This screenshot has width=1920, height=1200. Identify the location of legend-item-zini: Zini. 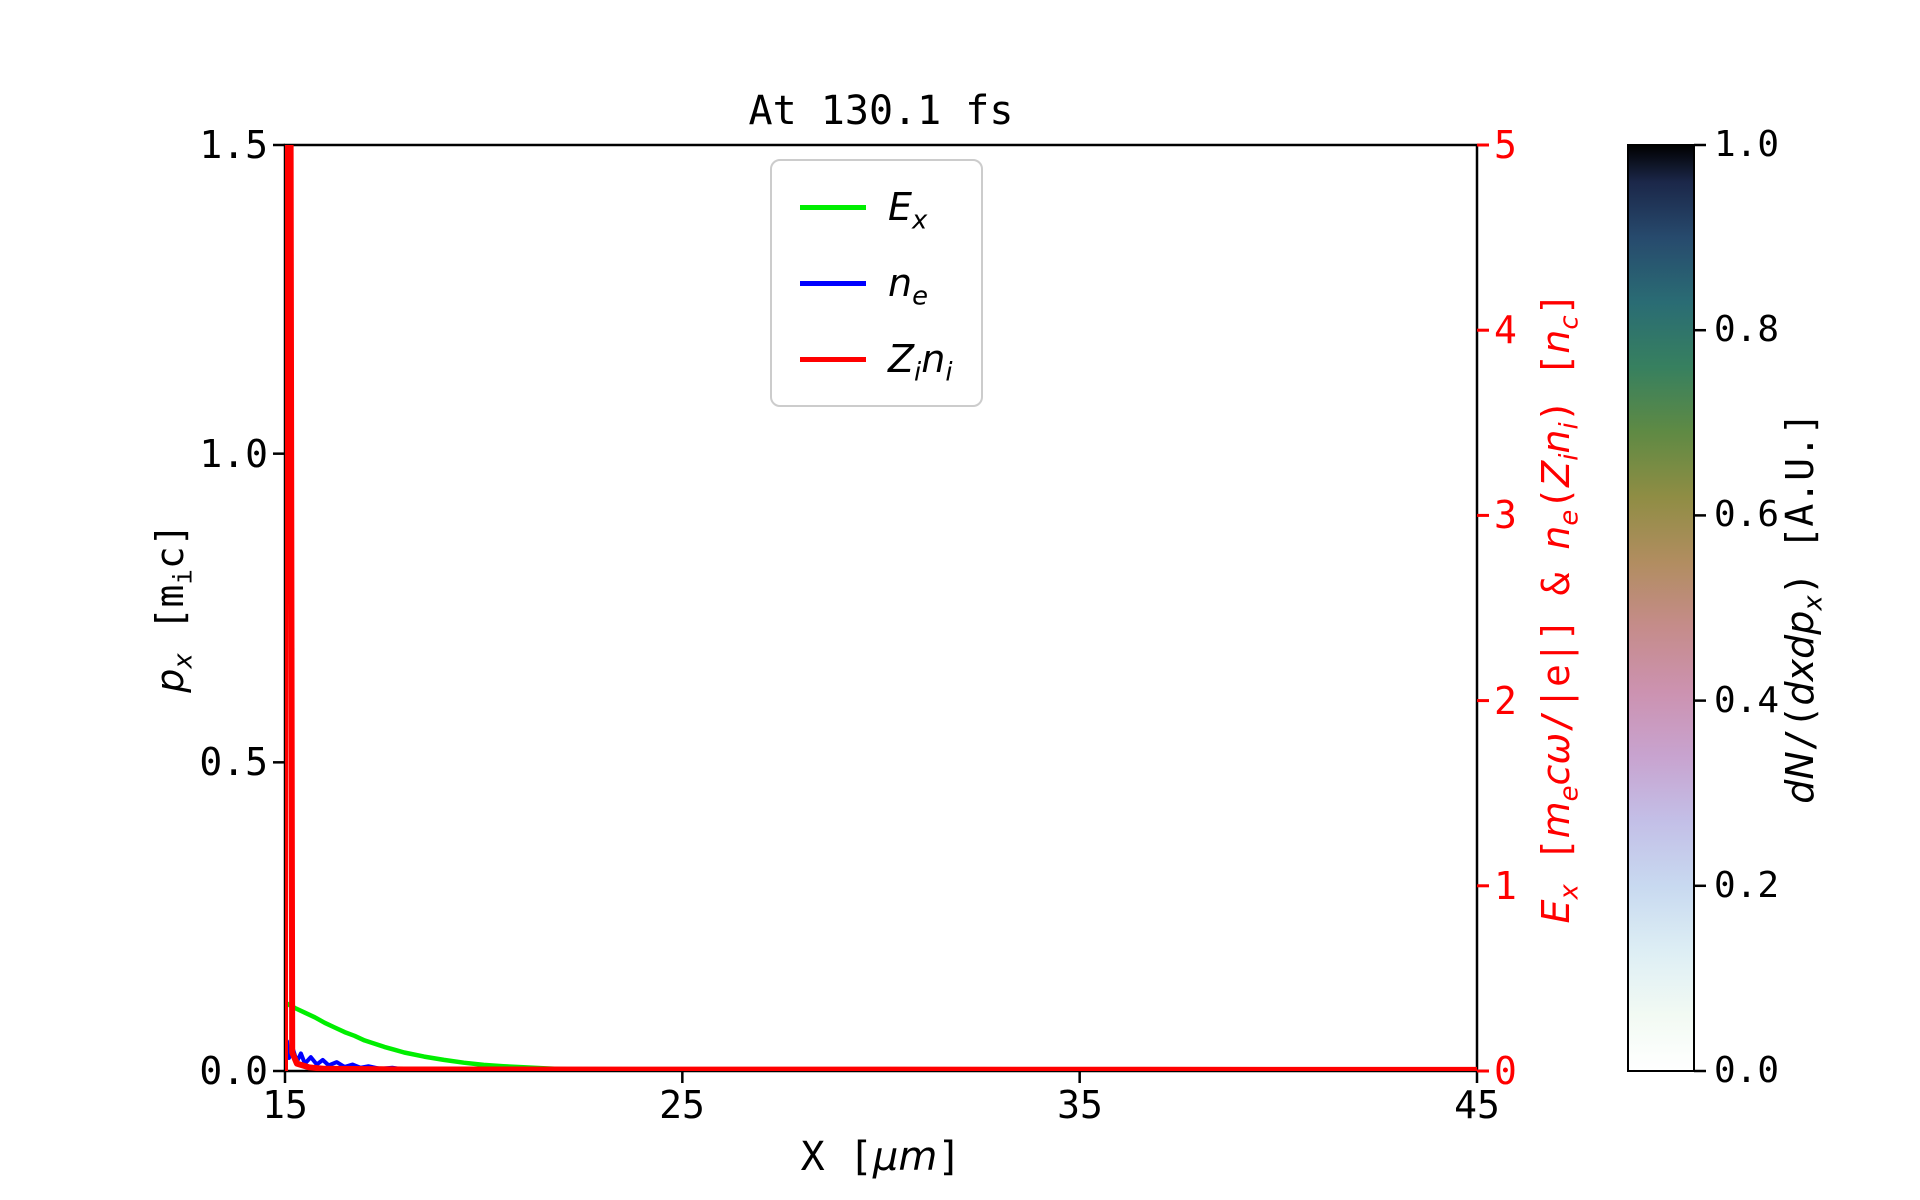
(876, 360).